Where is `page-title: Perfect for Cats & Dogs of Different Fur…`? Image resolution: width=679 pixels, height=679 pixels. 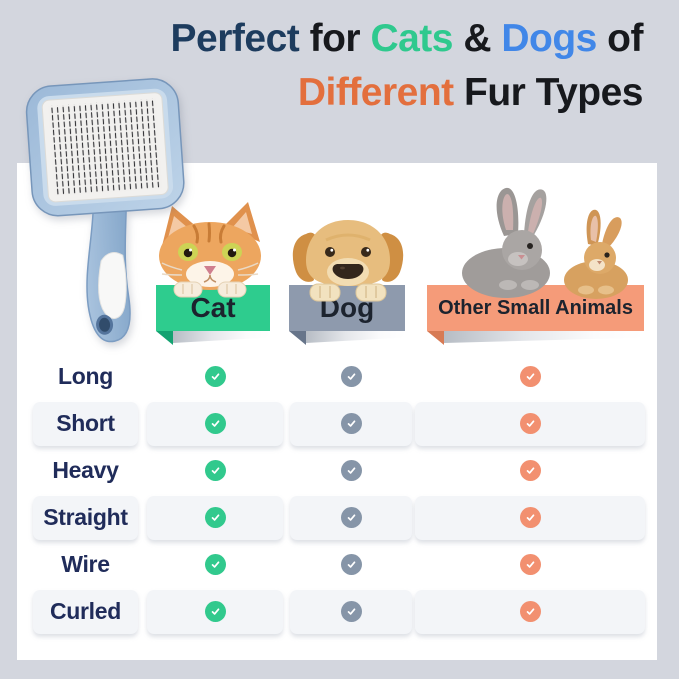 page-title: Perfect for Cats & Dogs of Different Fur… is located at coordinates (352, 66).